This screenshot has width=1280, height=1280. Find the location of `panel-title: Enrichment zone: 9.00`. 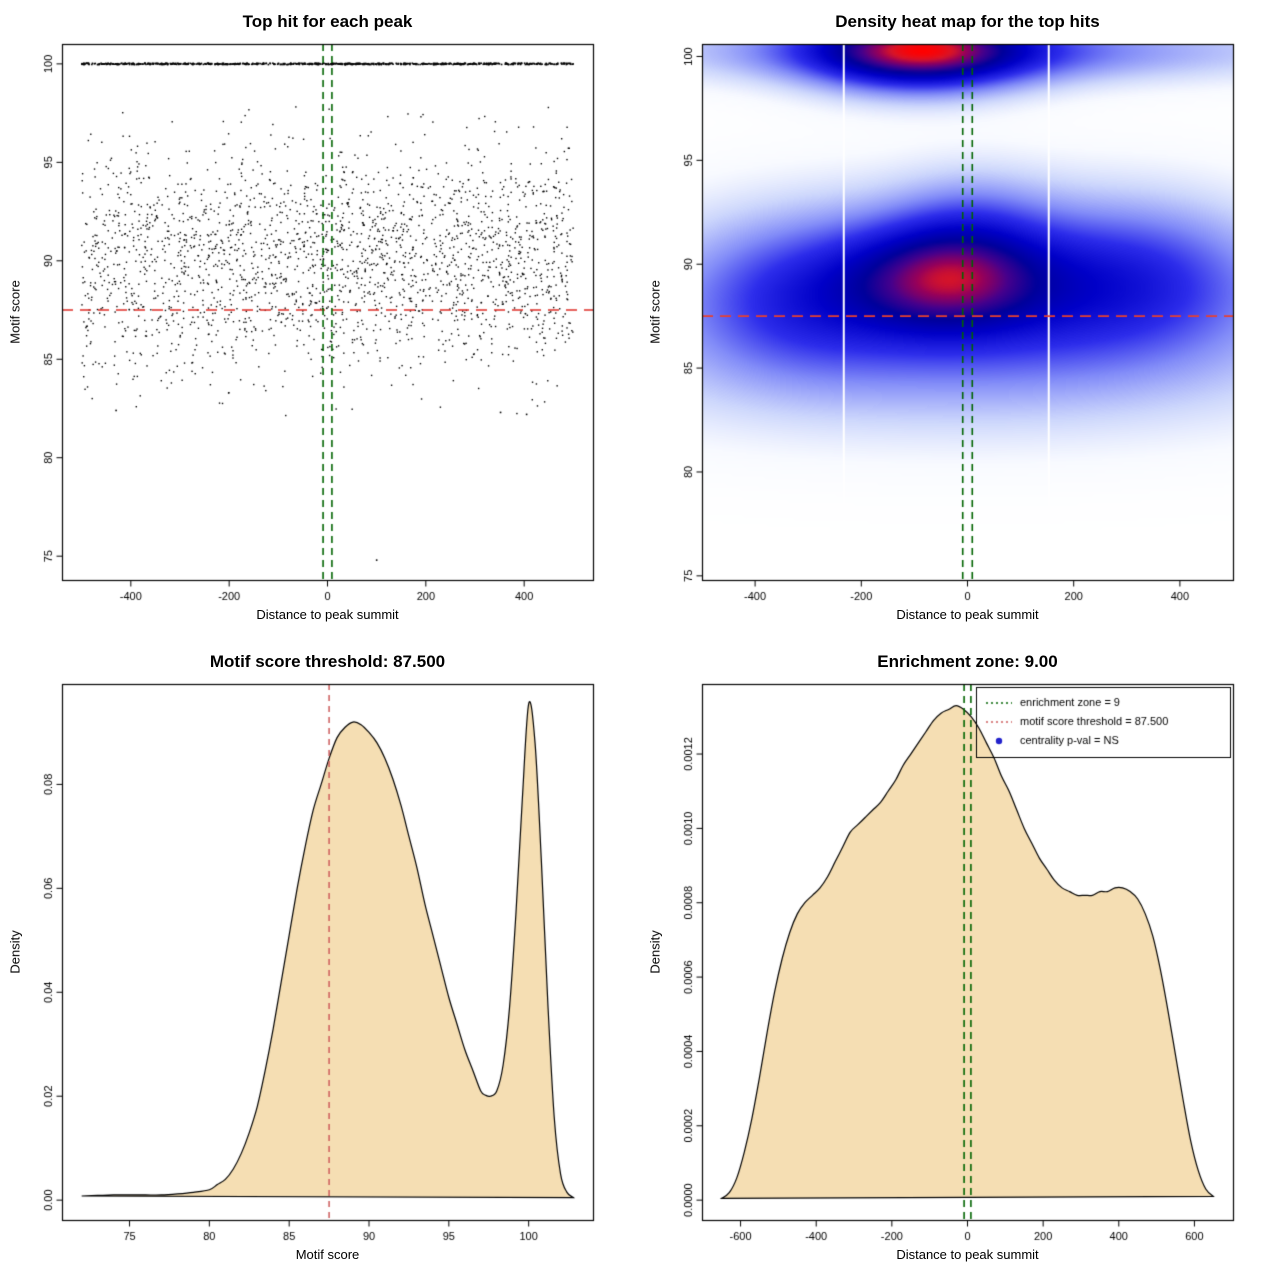

panel-title: Enrichment zone: 9.00 is located at coordinates (967, 661).